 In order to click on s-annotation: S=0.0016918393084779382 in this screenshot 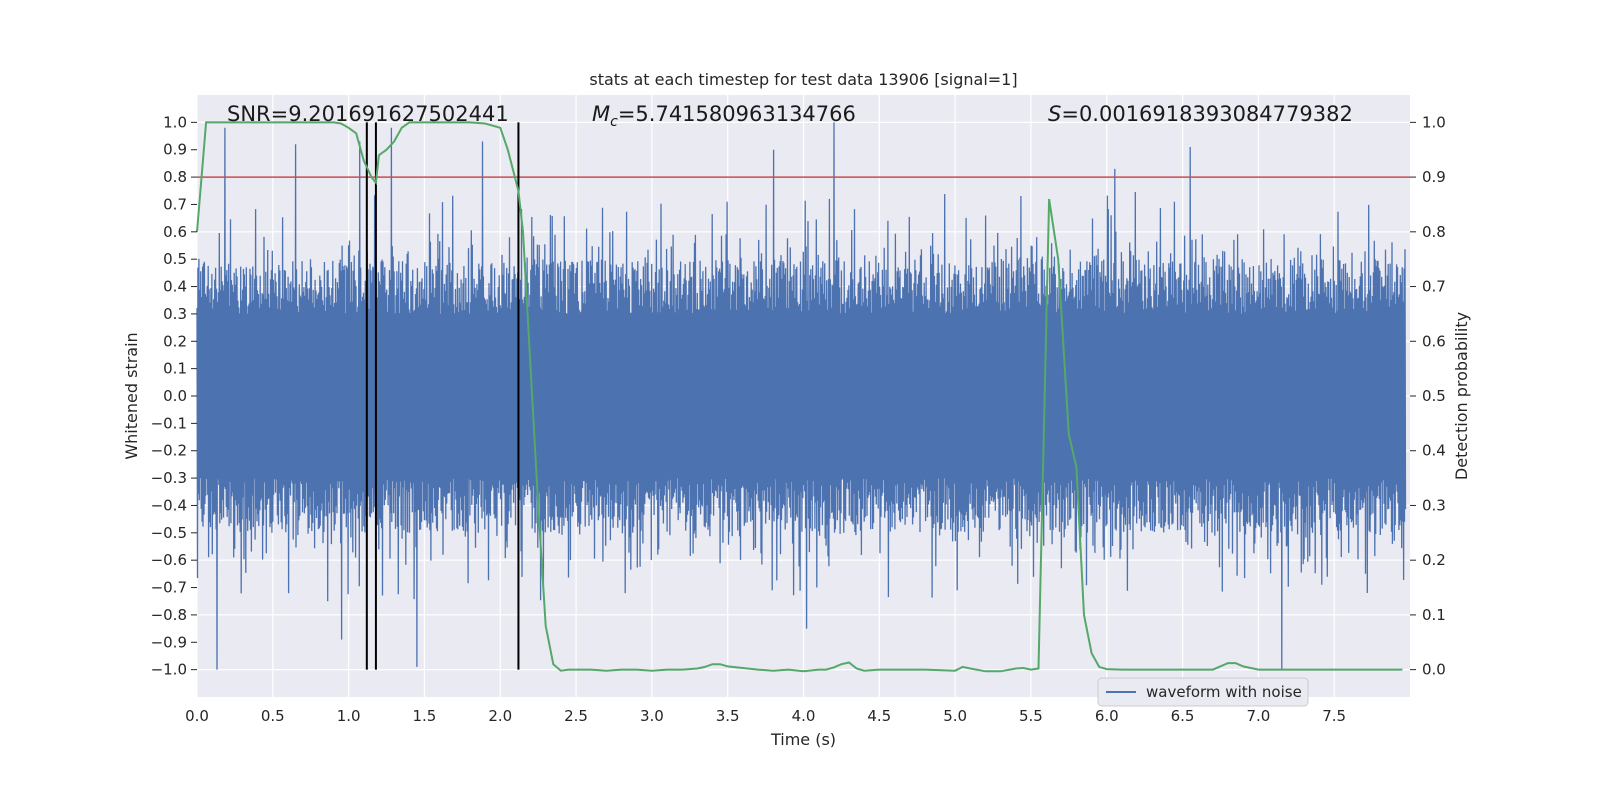, I will do `click(1200, 114)`.